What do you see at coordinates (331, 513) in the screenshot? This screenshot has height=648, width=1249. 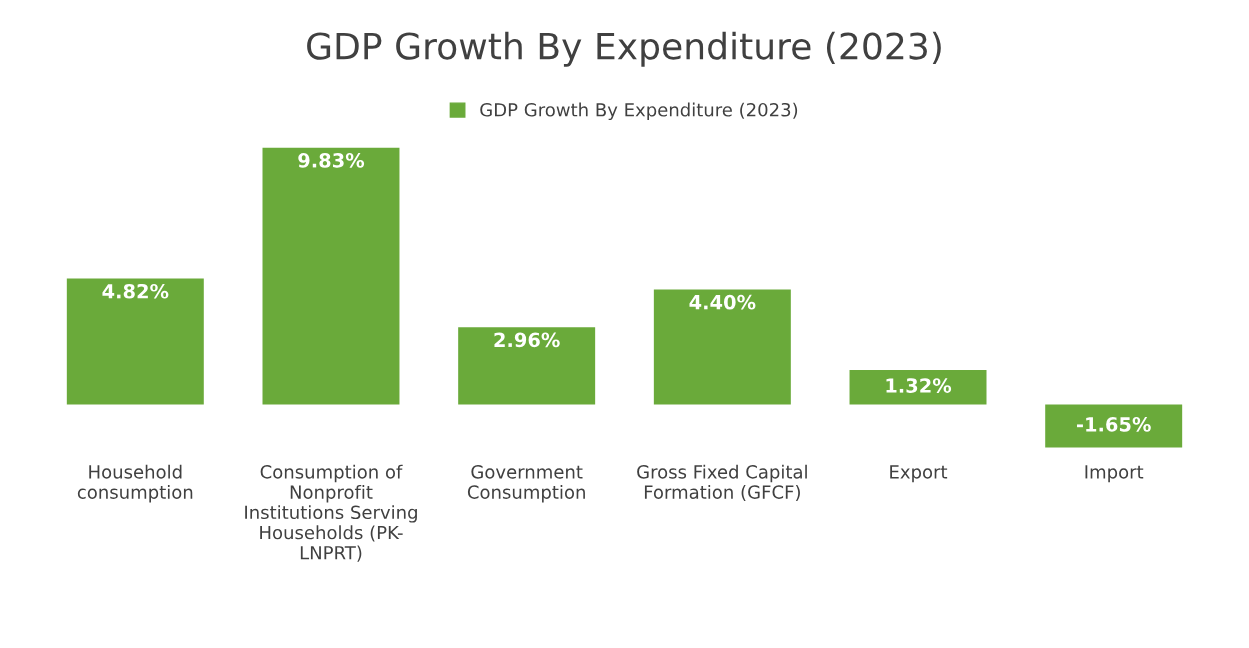 I see `x-tick-label: Consumption of Nonprofit Institutions Serving Households (PK- LNPRT)` at bounding box center [331, 513].